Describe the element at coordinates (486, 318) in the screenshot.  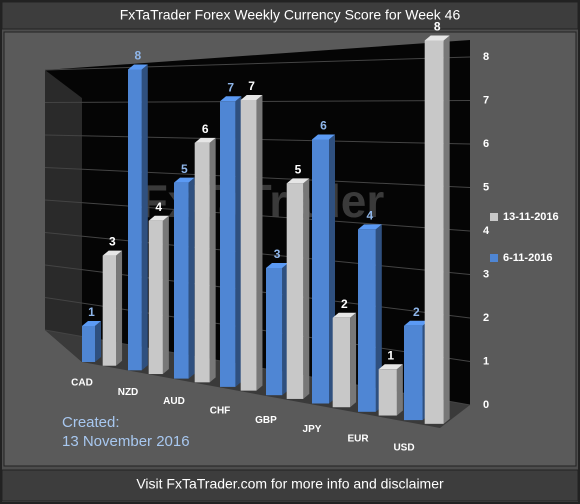
I see `y-tick-label: 2` at that location.